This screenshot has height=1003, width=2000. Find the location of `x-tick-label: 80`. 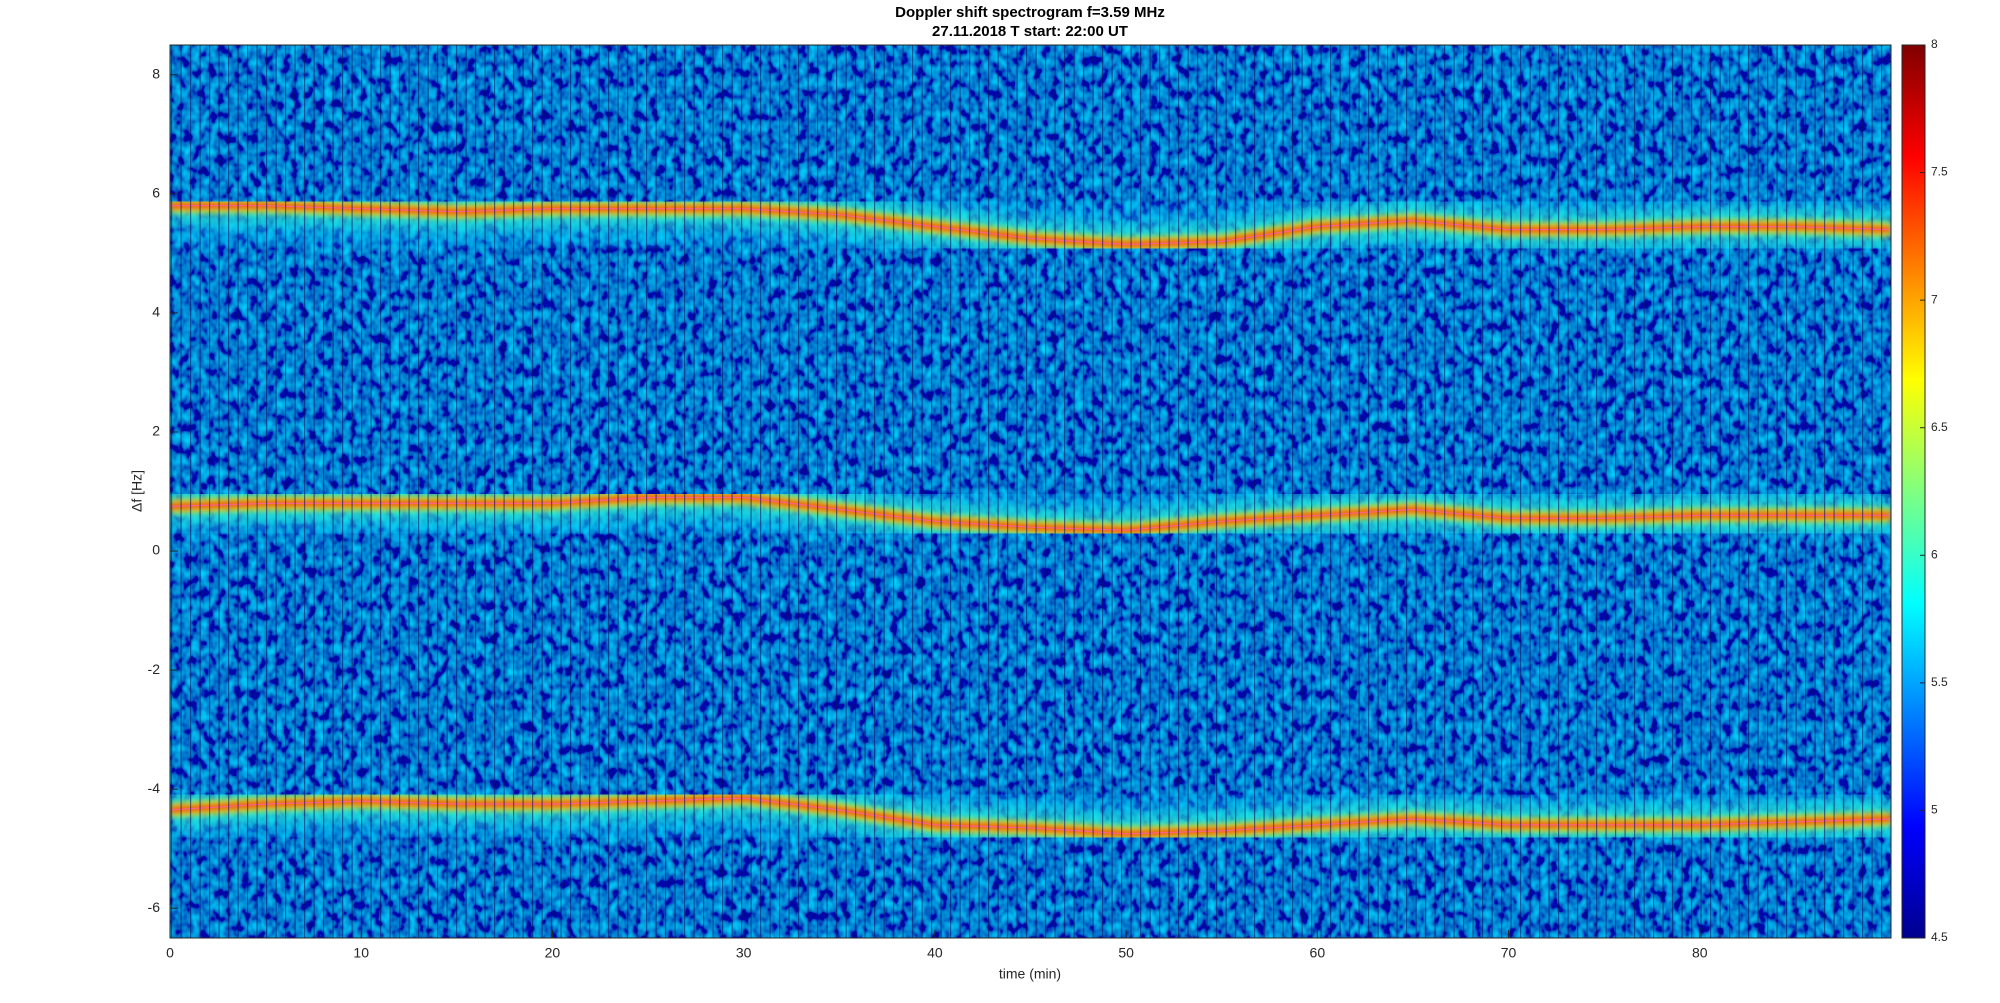

x-tick-label: 80 is located at coordinates (1700, 953).